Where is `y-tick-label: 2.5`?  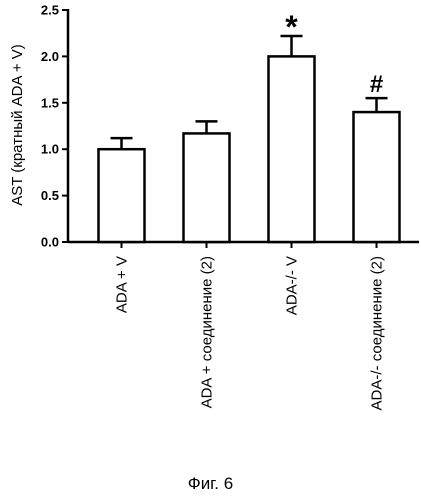 y-tick-label: 2.5 is located at coordinates (50, 10).